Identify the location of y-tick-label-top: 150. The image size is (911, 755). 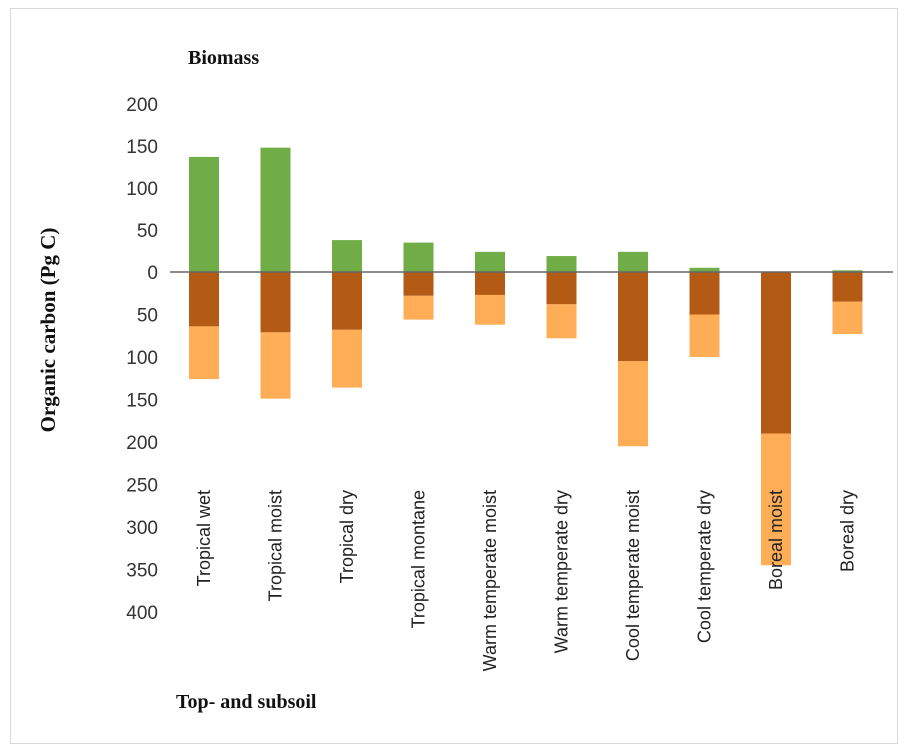
(142, 147).